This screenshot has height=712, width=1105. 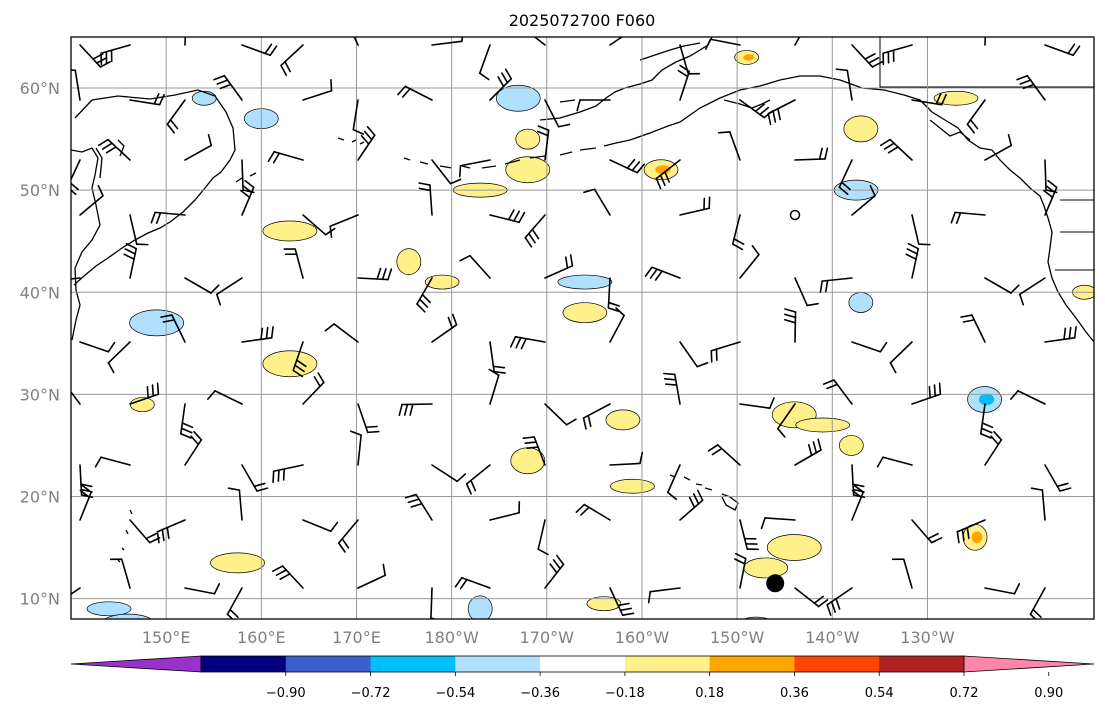 I want to click on lat-tick-label: 60°N, so click(x=40, y=88).